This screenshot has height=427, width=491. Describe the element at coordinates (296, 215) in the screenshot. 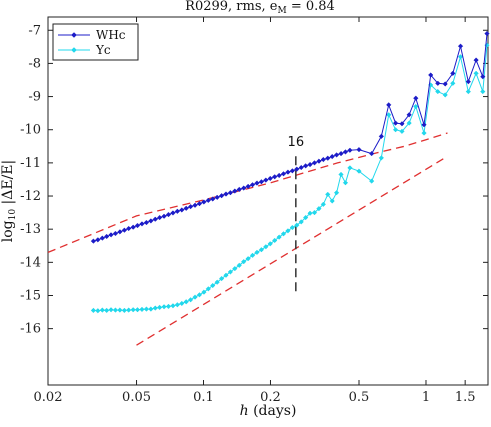

I see `annotation: 16` at that location.